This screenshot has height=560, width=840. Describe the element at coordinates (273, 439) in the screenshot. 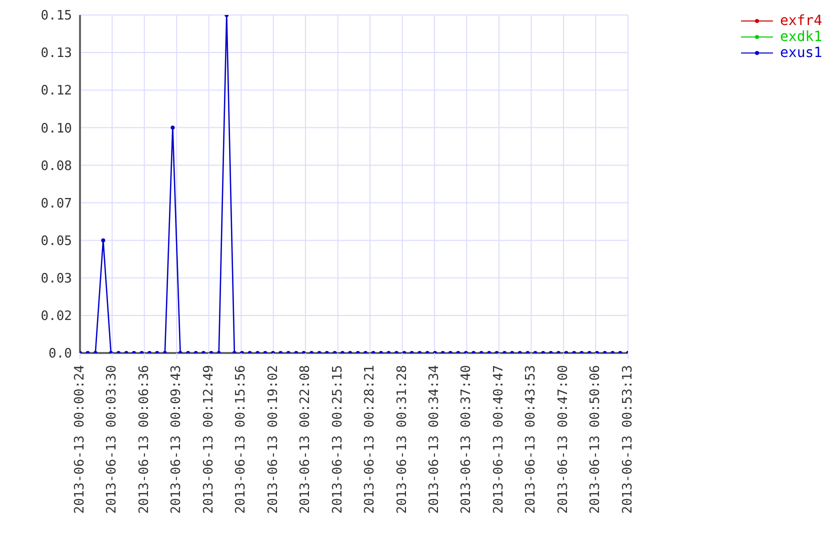

I see `x-tick-label: 2013-06-13 00:19:02` at that location.